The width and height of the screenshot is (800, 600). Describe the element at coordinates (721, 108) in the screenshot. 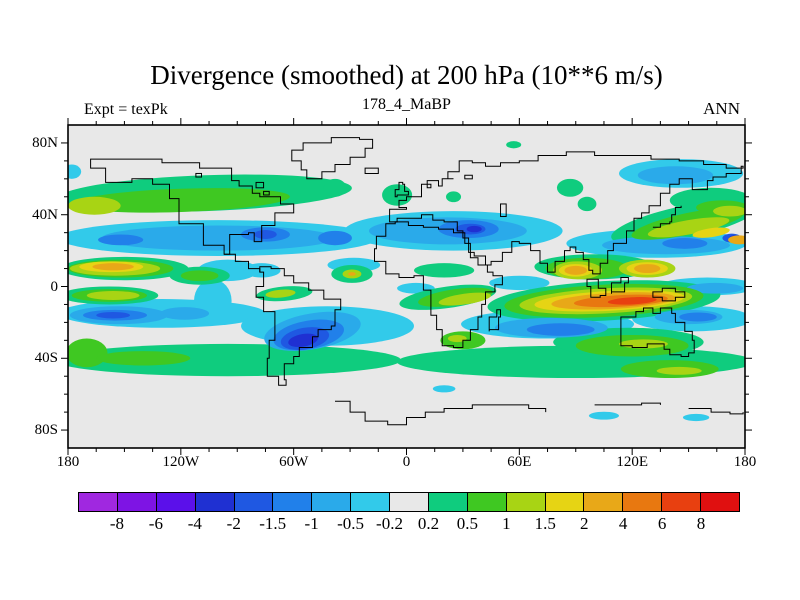

I see `season-label: ANN` at that location.